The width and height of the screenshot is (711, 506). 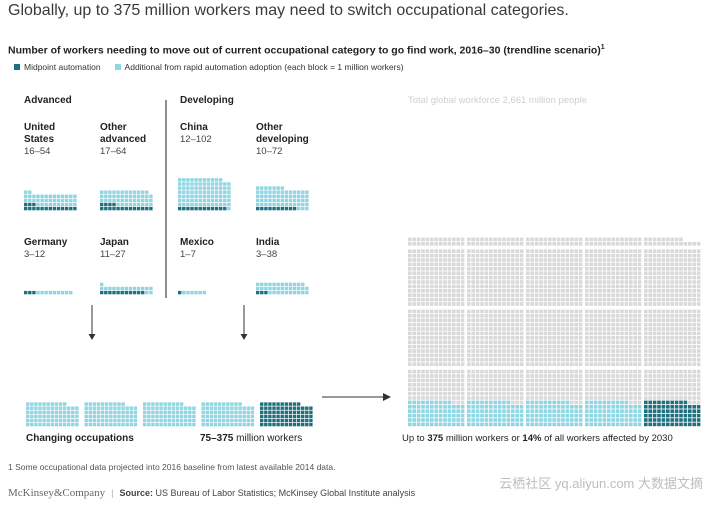 What do you see at coordinates (258, 204) in the screenshot?
I see `waffle-other-developing-block-rapid` at bounding box center [258, 204].